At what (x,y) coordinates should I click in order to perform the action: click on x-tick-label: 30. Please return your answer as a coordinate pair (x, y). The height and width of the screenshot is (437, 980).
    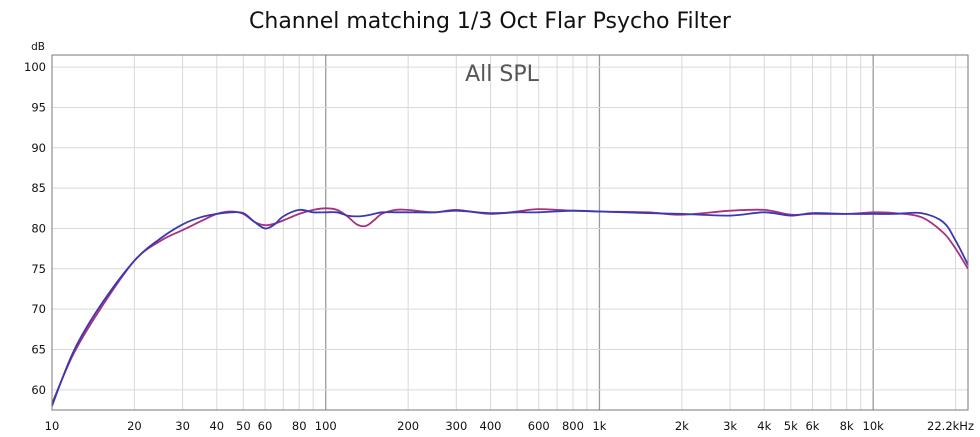
    Looking at the image, I should click on (182, 426).